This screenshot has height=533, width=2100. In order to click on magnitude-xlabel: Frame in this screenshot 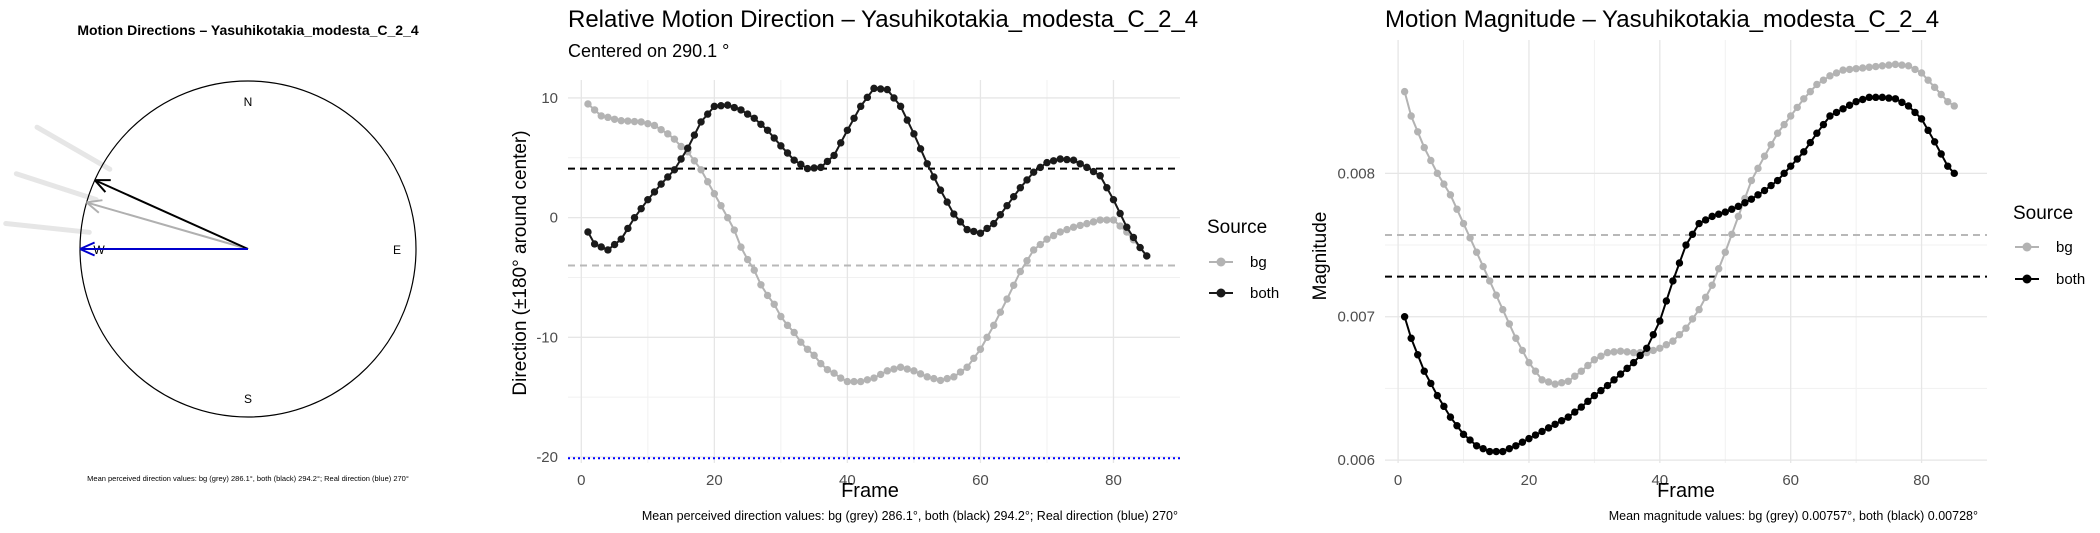, I will do `click(1686, 491)`.